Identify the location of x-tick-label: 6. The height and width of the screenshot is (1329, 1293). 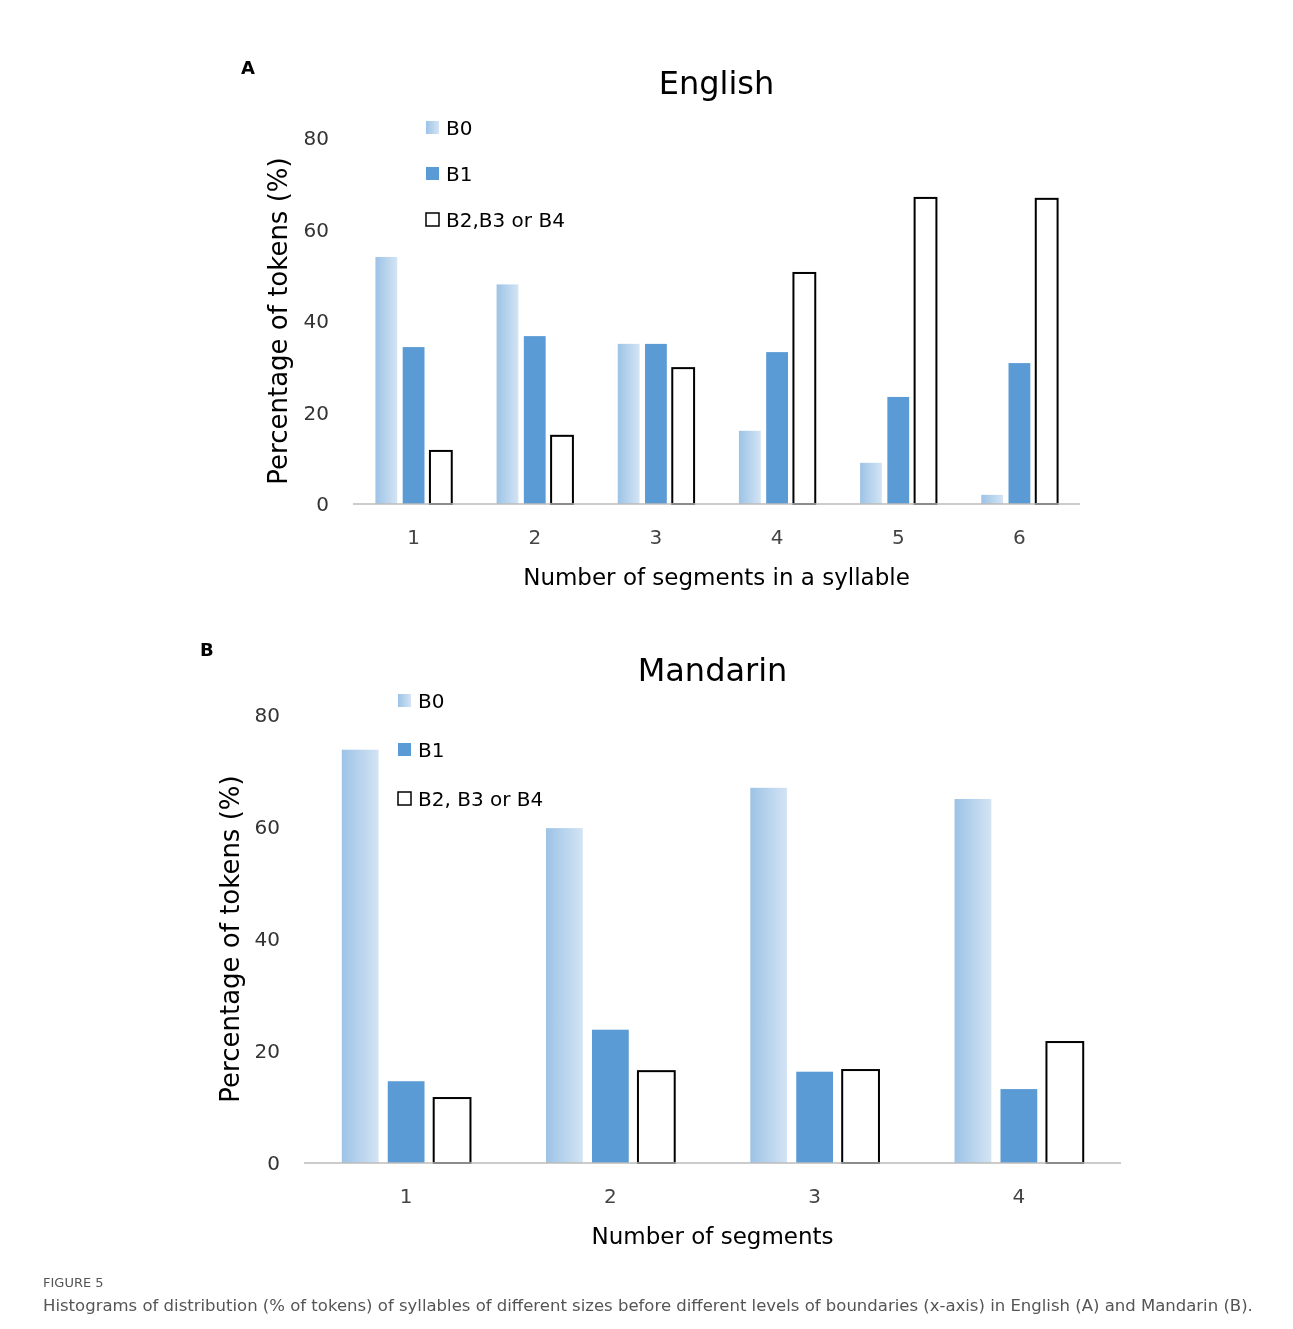
(1019, 537).